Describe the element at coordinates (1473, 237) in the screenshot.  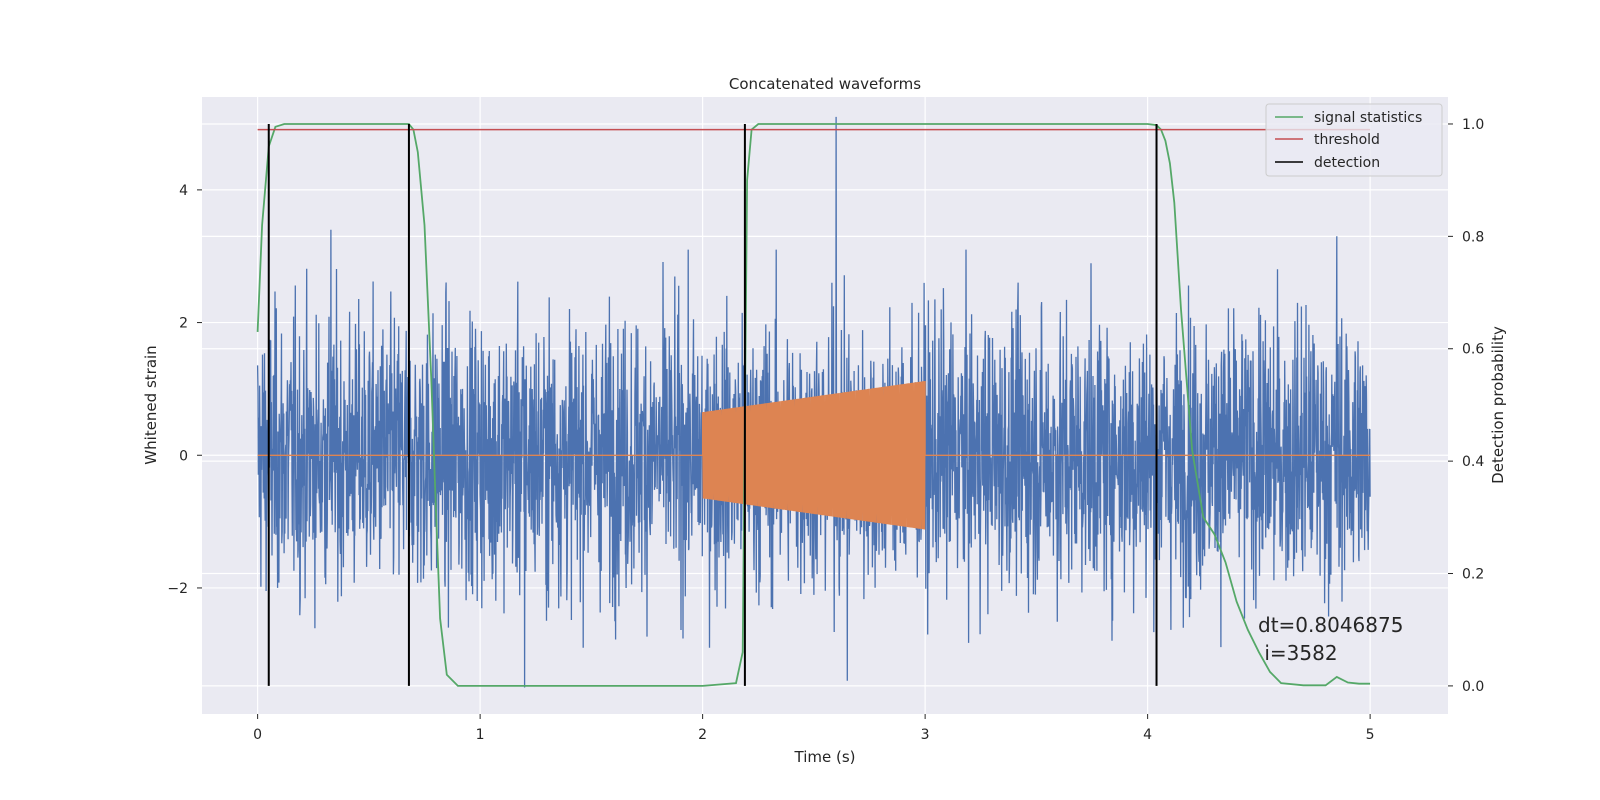
I see `y-right-tick-label: 0.8` at that location.